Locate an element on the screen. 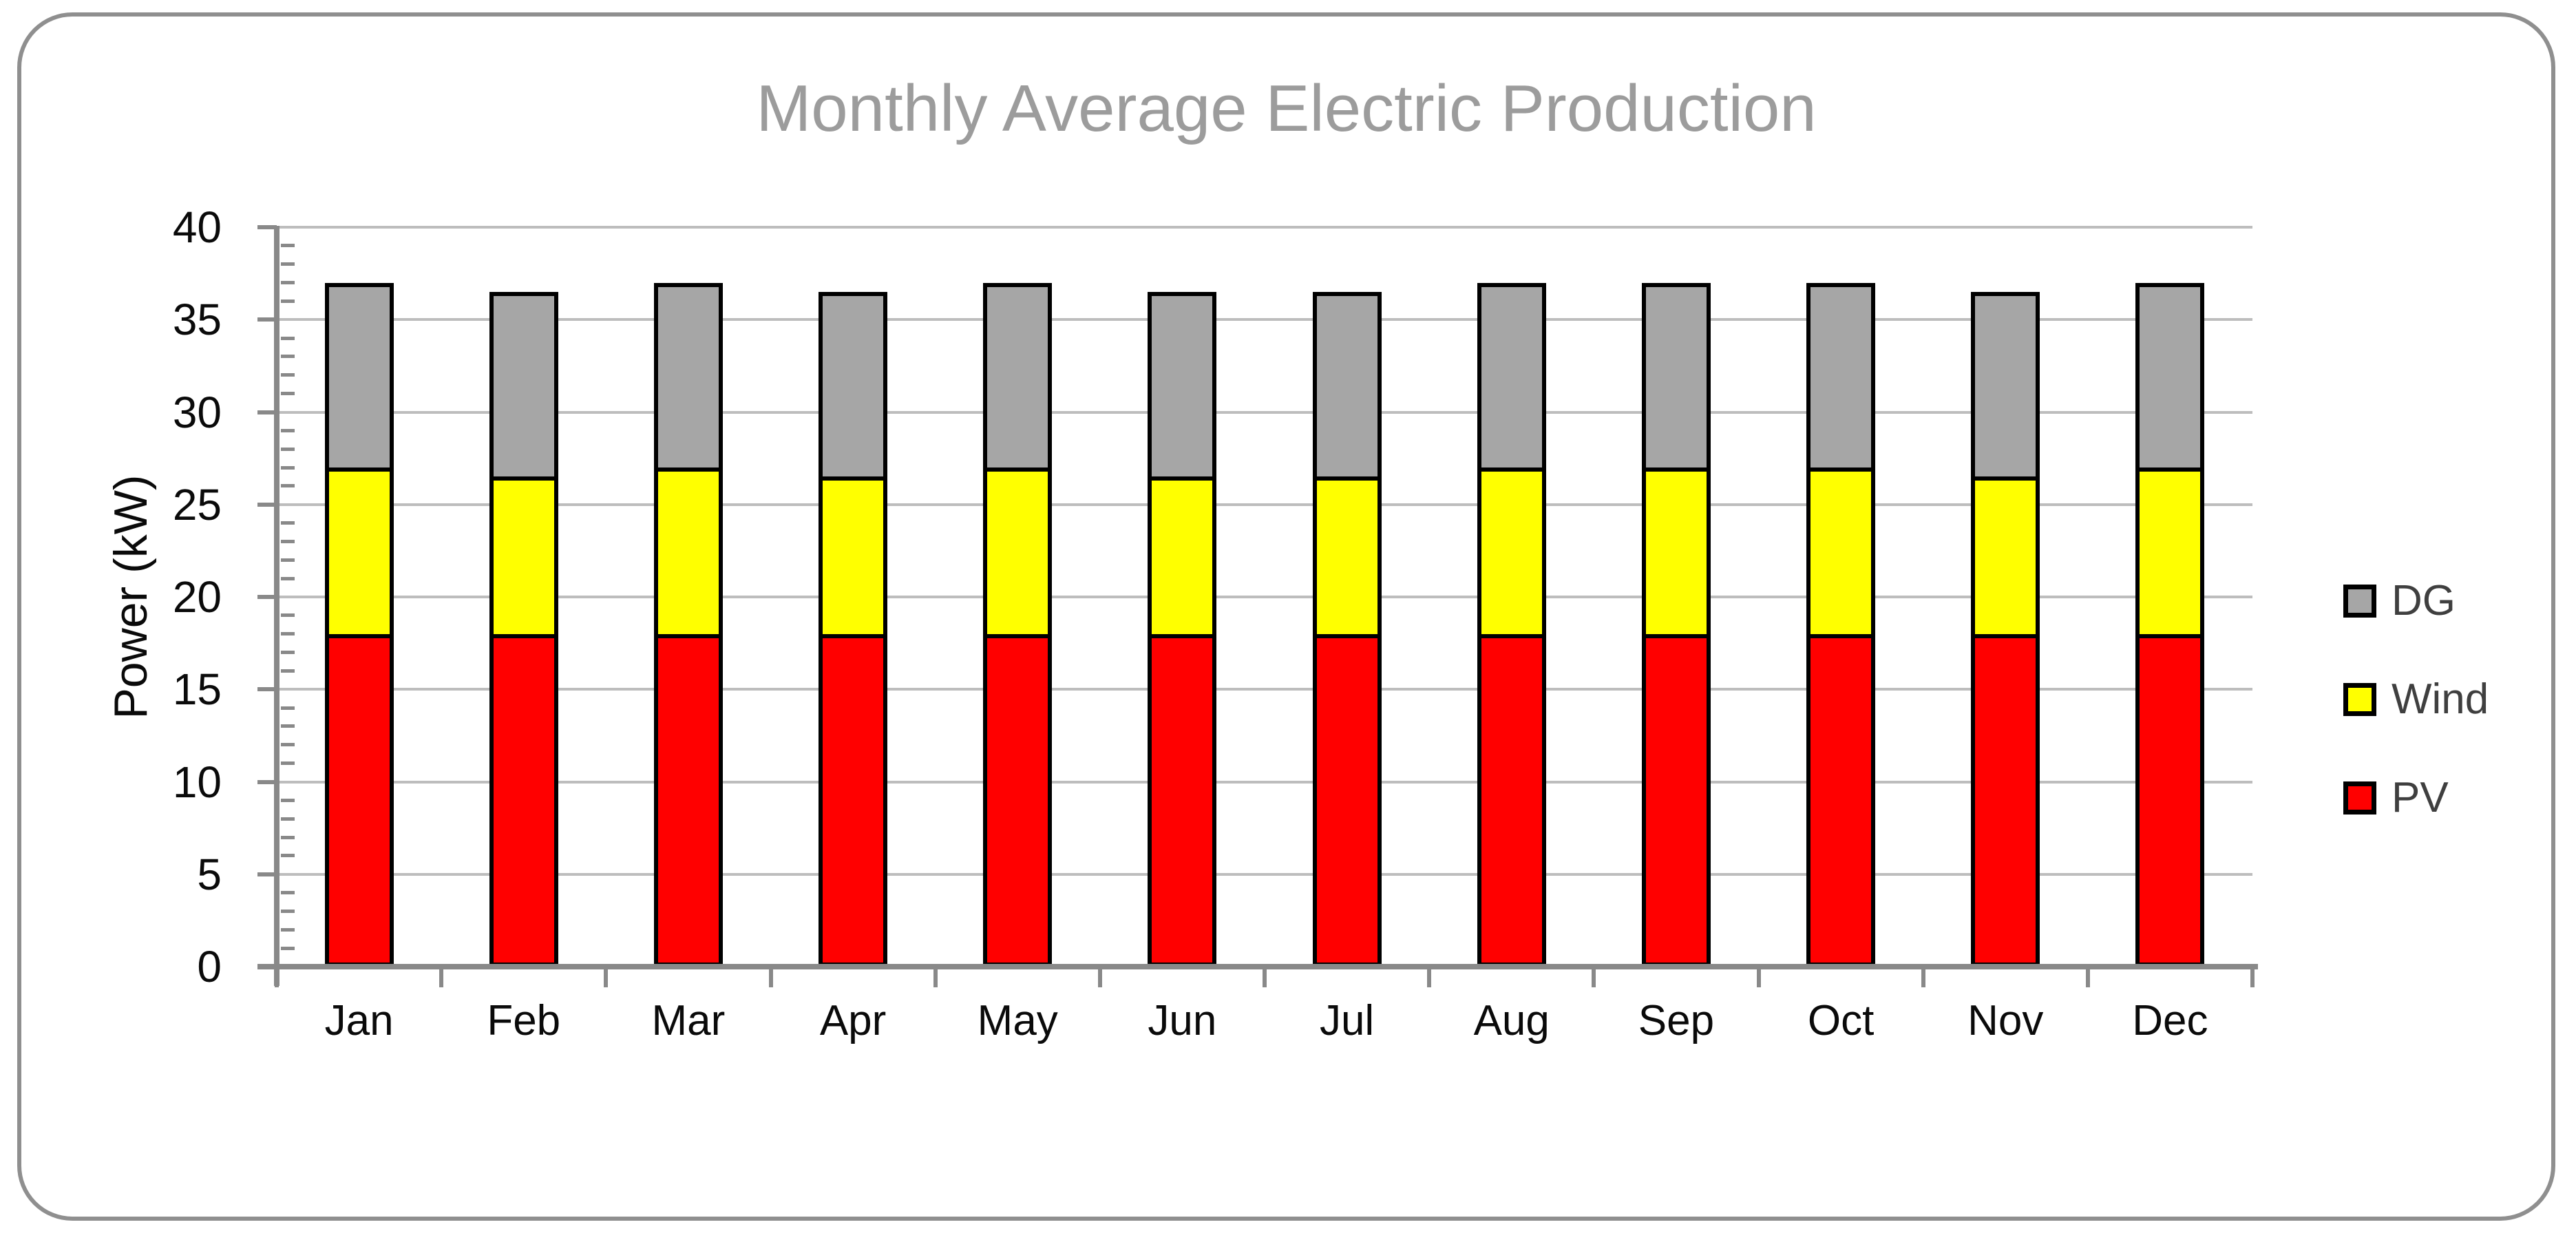 The image size is (2576, 1240). month-label: Mar is located at coordinates (689, 1021).